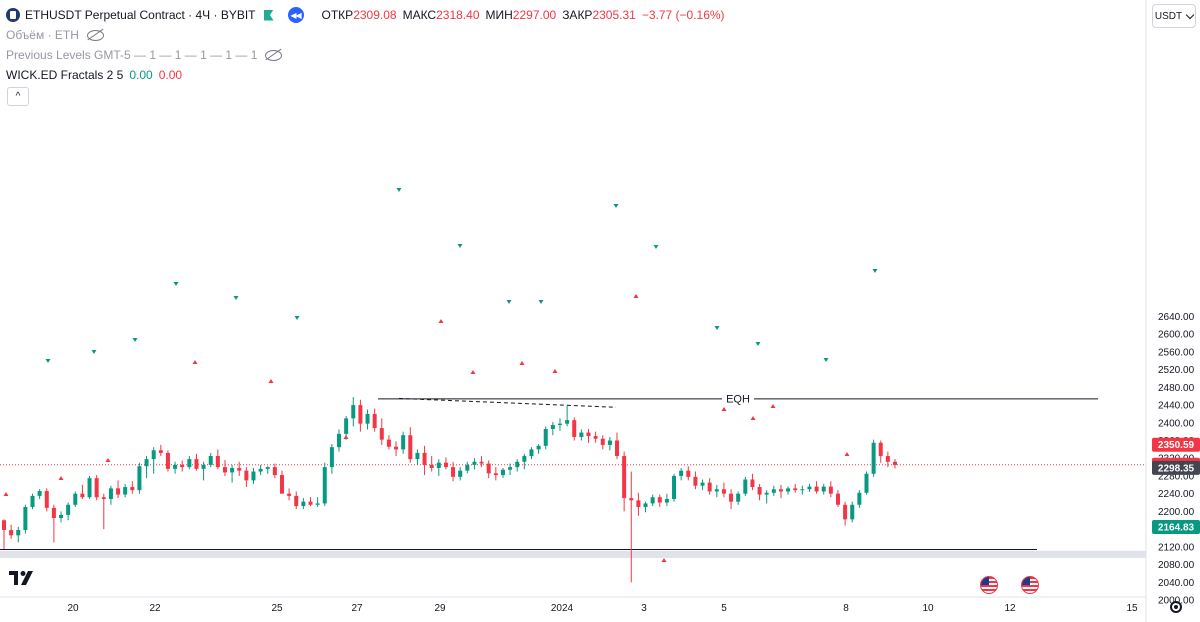  What do you see at coordinates (419, 15) in the screenshot?
I see `high-label: МАКС` at bounding box center [419, 15].